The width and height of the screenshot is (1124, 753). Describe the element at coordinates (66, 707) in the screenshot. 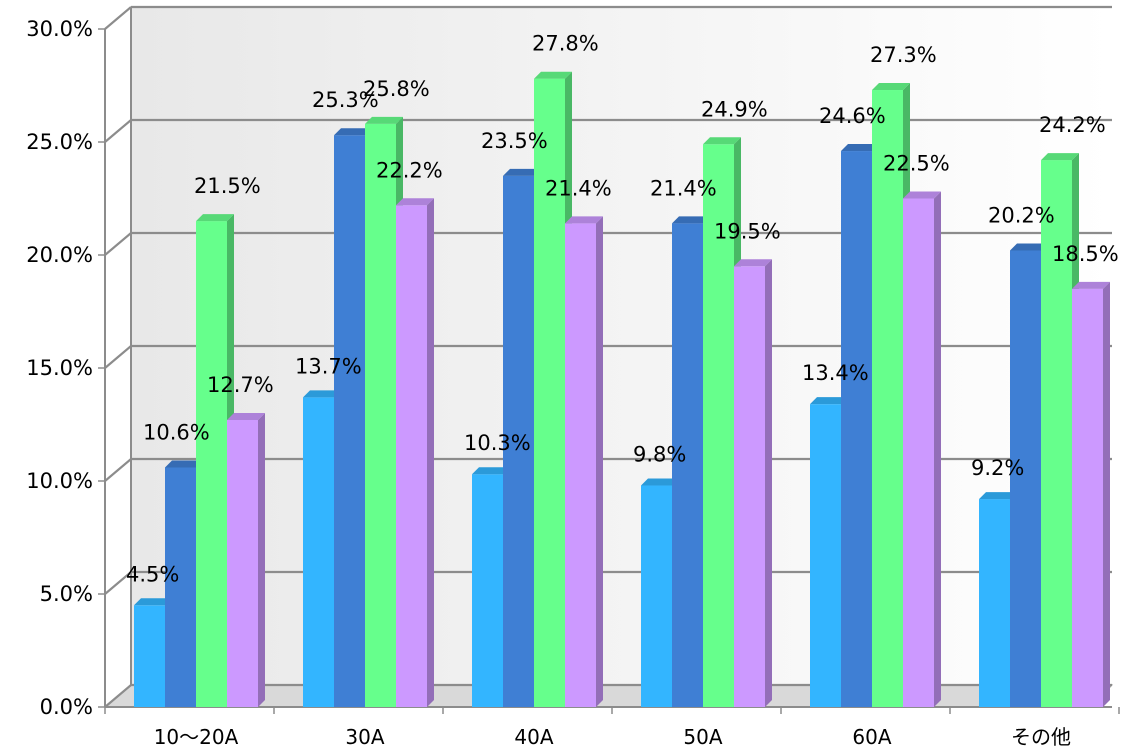

I see `y-tick-label: 0.0%` at that location.